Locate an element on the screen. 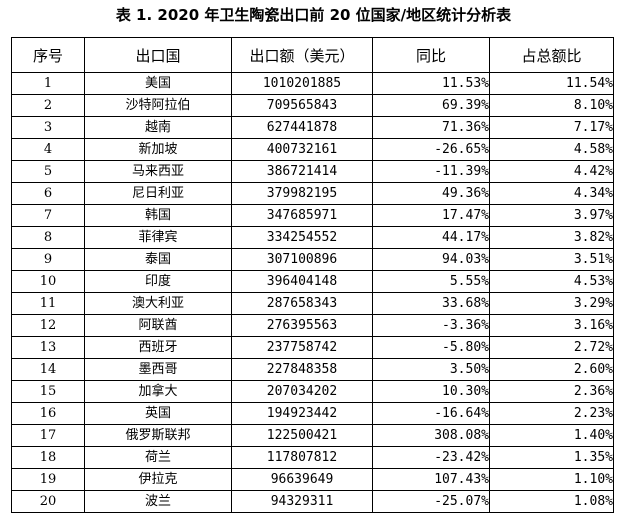 The image size is (627, 514). cell-export-value: 227848358 is located at coordinates (302, 369).